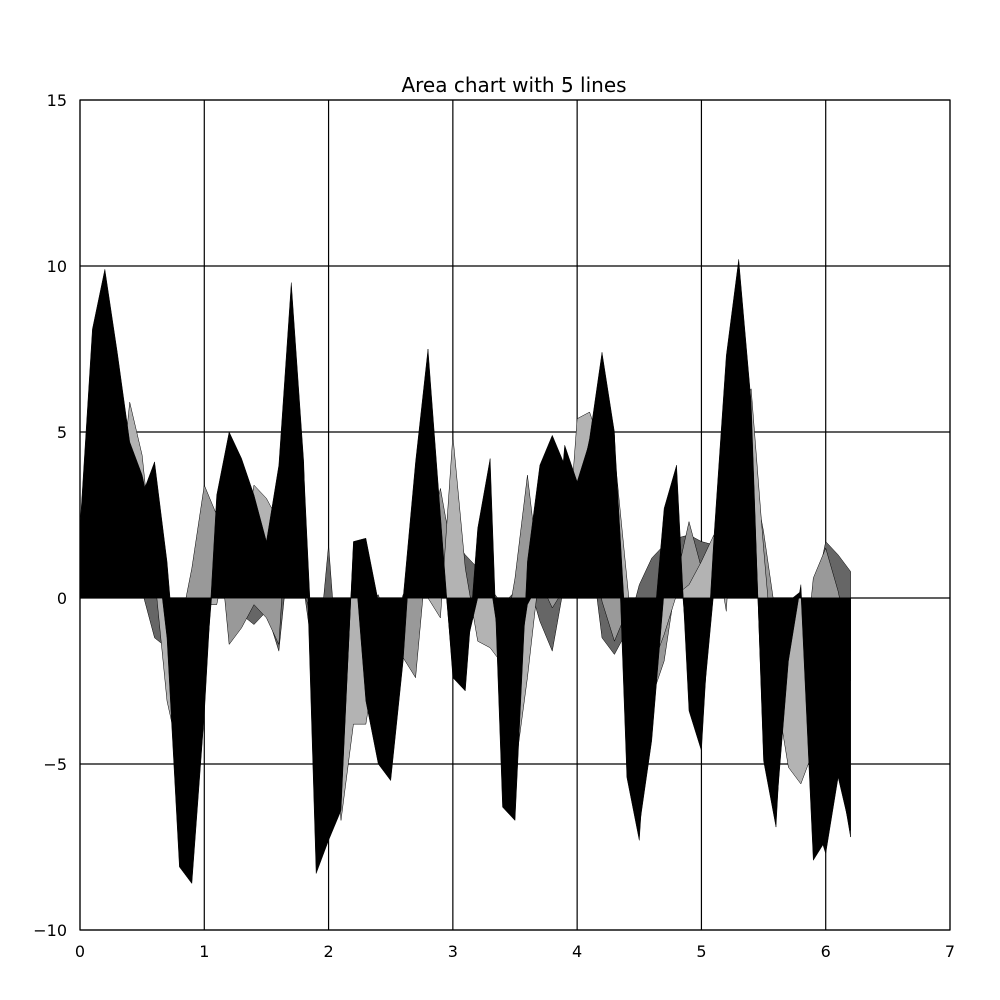 This screenshot has width=1000, height=1000. What do you see at coordinates (55, 764) in the screenshot?
I see `y-tick-label: −5` at bounding box center [55, 764].